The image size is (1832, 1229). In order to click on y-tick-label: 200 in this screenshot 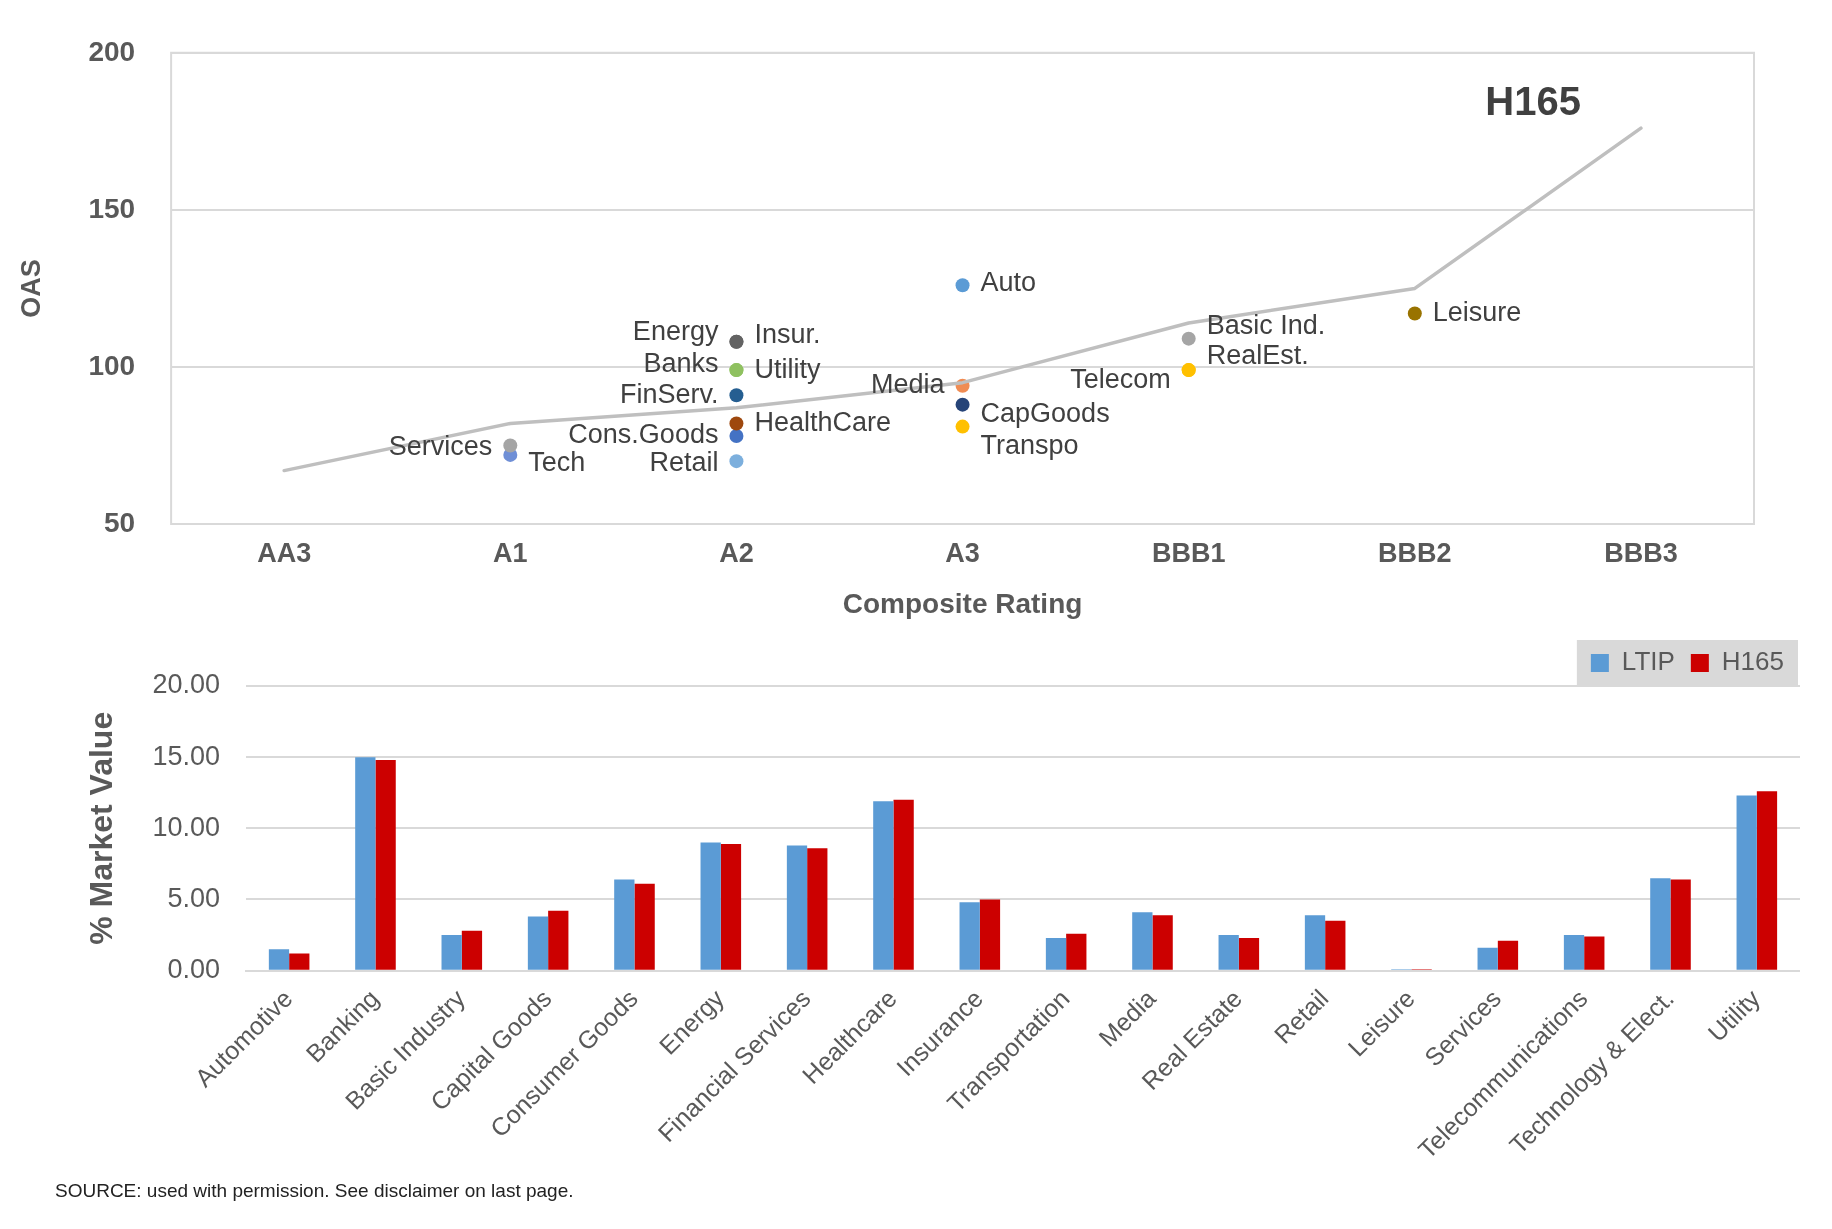, I will do `click(112, 51)`.